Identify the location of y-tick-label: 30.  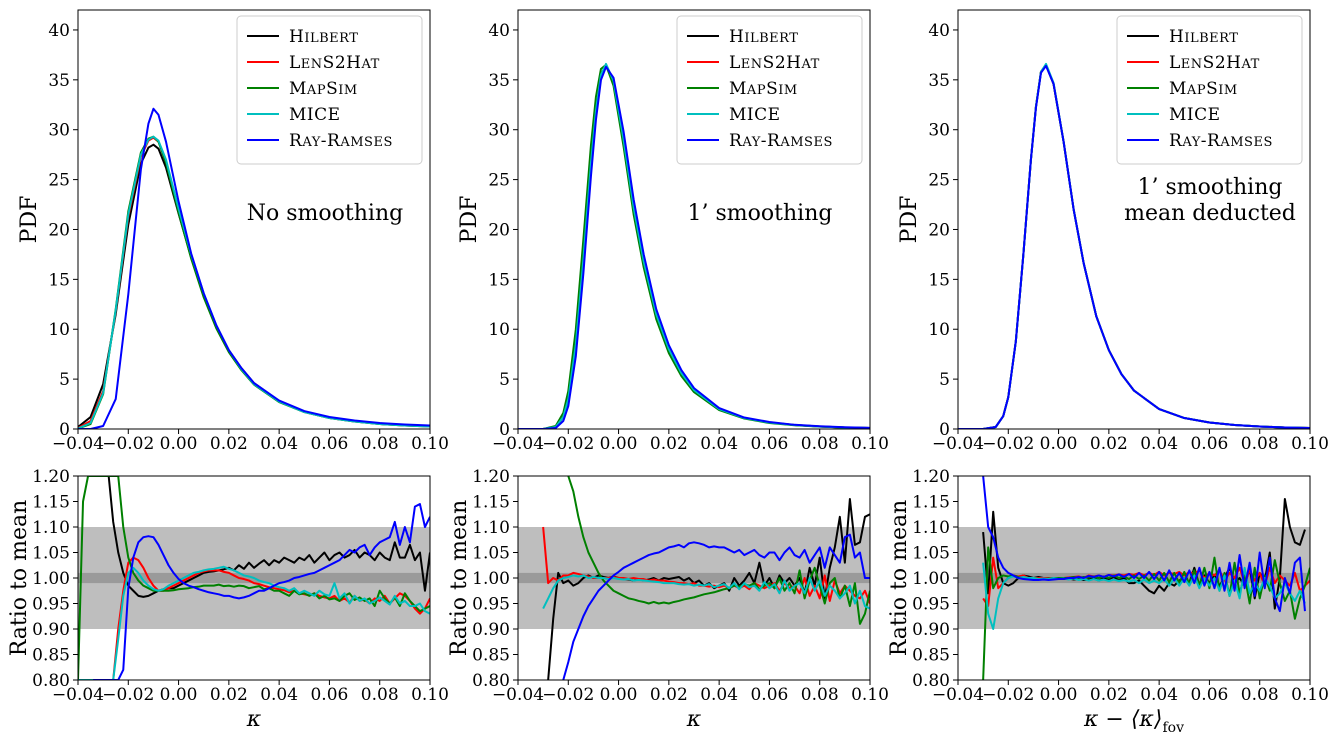
(59, 131).